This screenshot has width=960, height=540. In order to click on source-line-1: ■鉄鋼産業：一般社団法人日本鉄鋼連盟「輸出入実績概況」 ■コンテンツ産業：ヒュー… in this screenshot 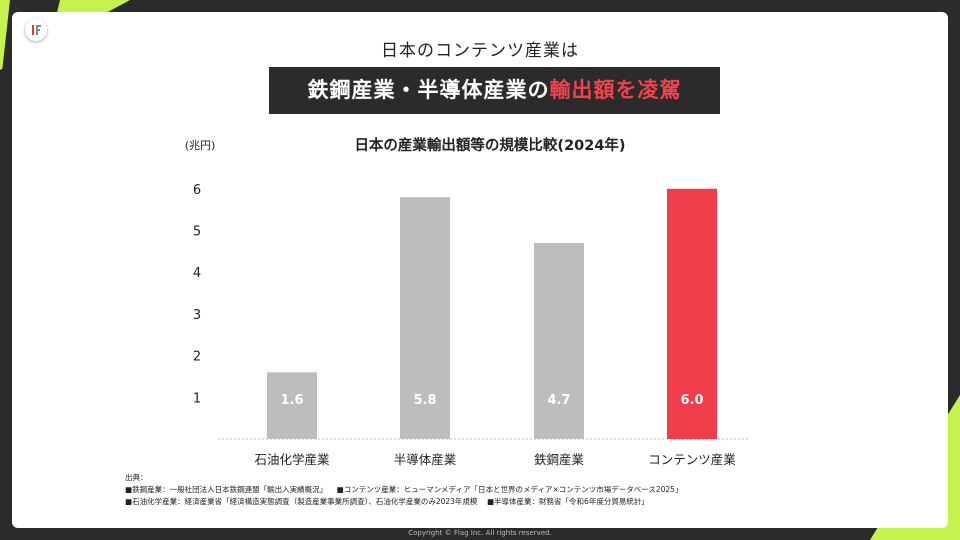, I will do `click(403, 490)`.